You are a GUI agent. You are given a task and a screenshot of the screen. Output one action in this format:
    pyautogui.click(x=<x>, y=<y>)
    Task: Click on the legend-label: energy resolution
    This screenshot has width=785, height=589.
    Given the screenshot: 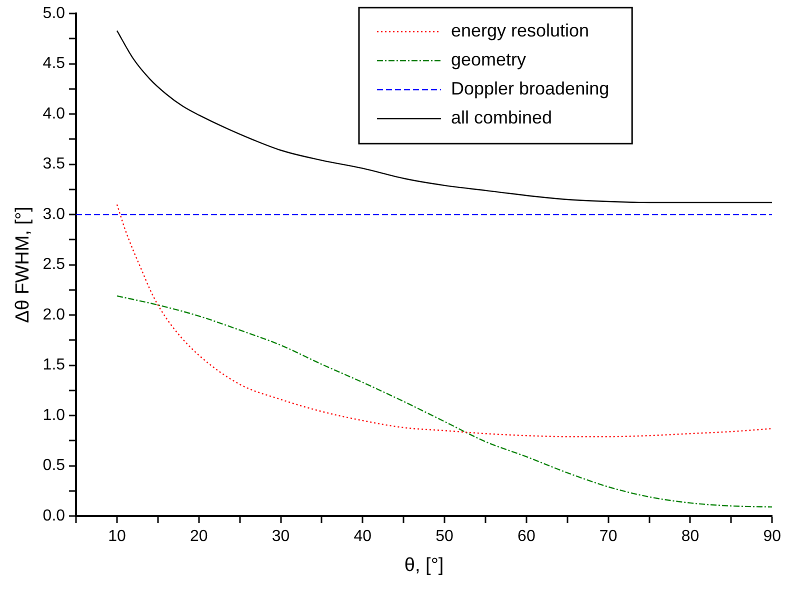 What is the action you would take?
    pyautogui.click(x=520, y=30)
    